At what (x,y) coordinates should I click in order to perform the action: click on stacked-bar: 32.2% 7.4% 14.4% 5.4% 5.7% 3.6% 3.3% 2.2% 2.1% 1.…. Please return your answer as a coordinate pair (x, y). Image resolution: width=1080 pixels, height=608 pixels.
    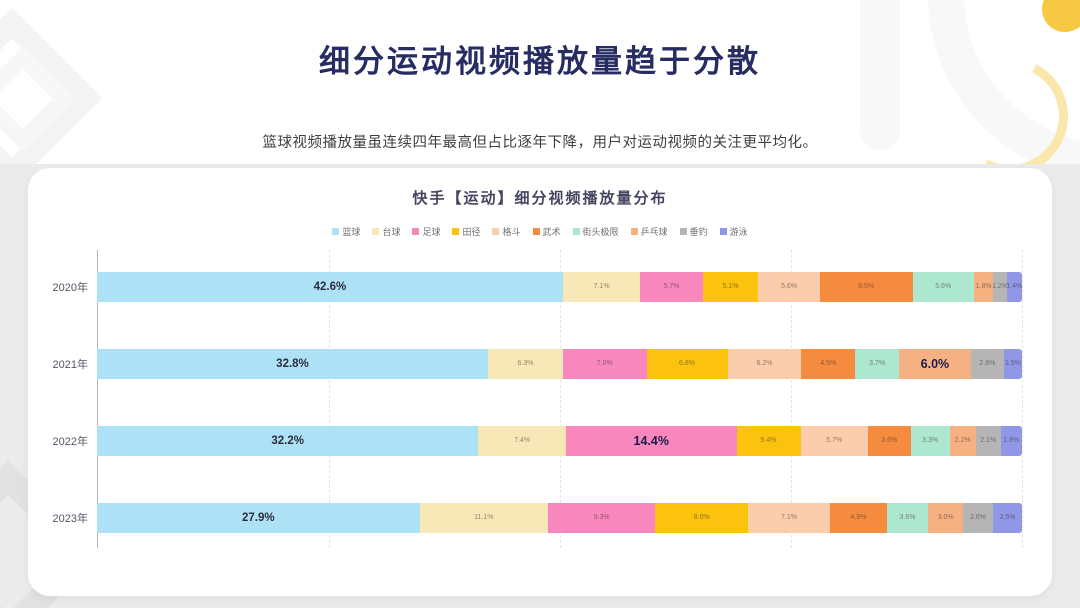
    Looking at the image, I should click on (559, 440).